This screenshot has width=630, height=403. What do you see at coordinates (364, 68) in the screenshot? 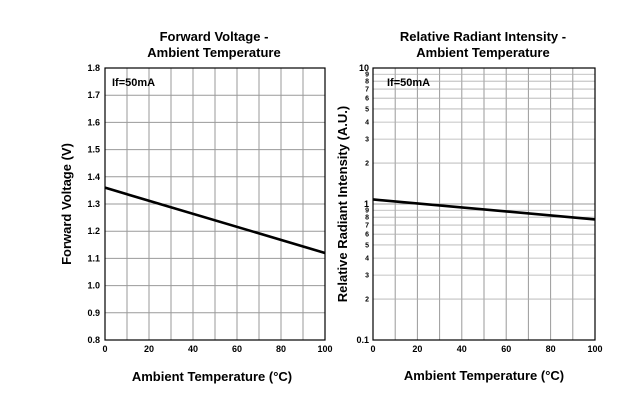
I see `chart2-y-major-label: 10` at bounding box center [364, 68].